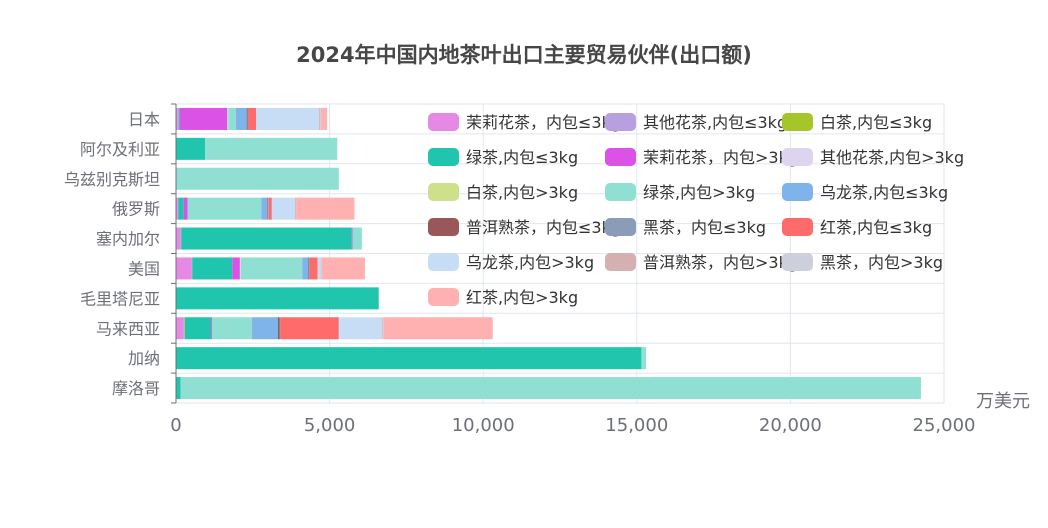  I want to click on legend-label: 普洱熟茶，内包≤3kg, so click(543, 227).